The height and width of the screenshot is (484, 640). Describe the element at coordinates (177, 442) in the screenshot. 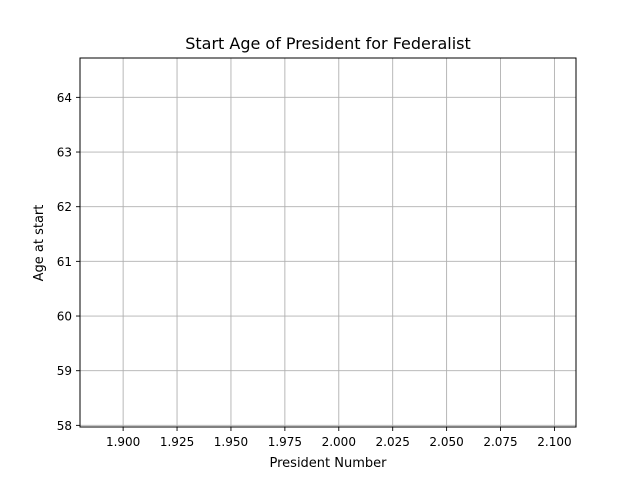

I see `x-tick-label: 1.925` at that location.